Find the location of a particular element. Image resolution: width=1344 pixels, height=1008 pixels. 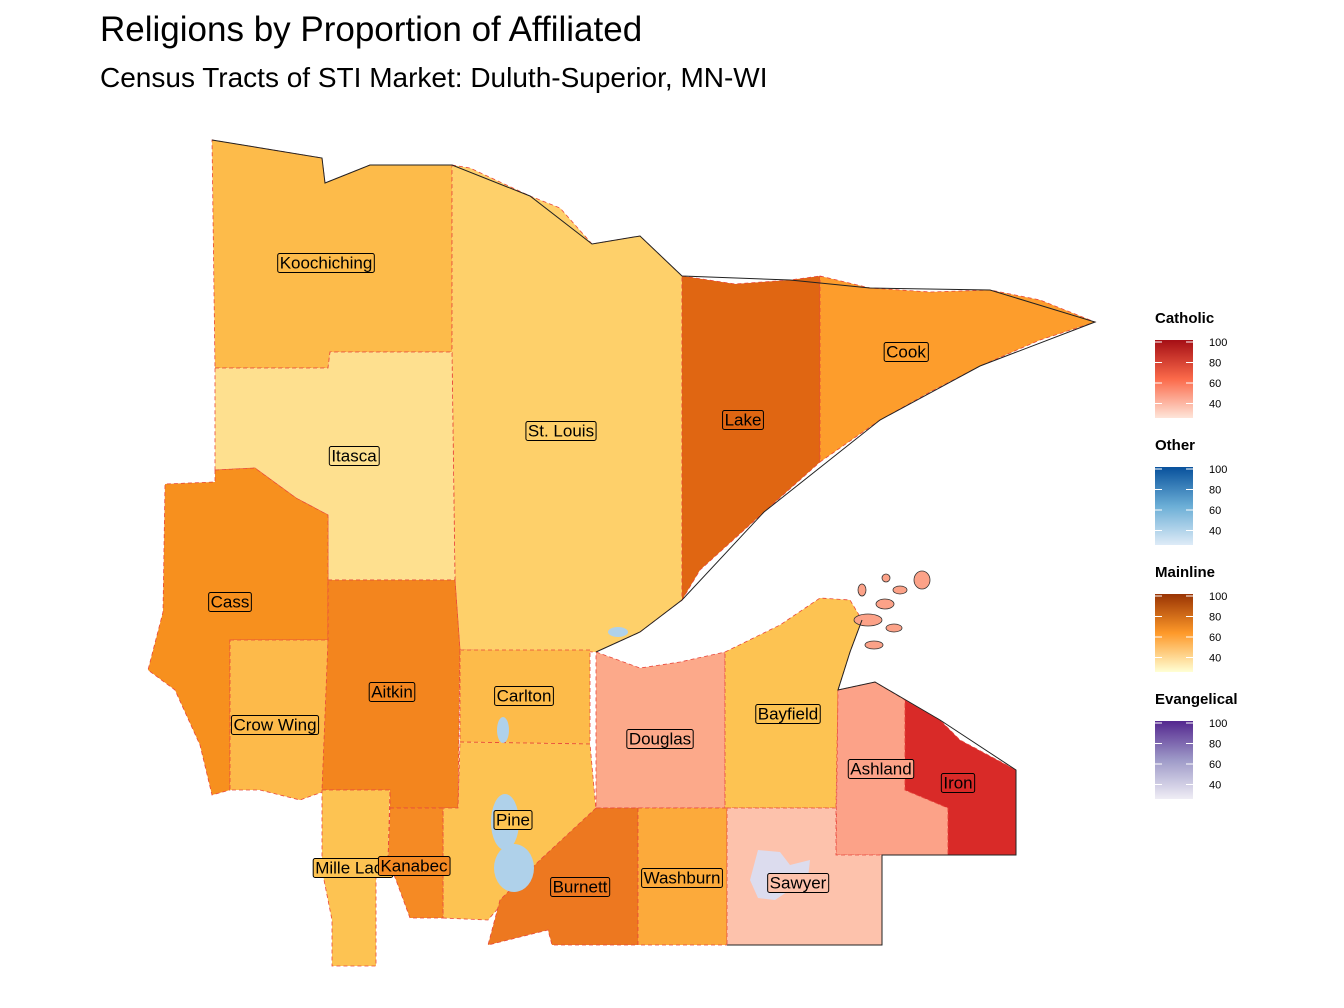

svg-text: Bayfield is located at coordinates (788, 714).